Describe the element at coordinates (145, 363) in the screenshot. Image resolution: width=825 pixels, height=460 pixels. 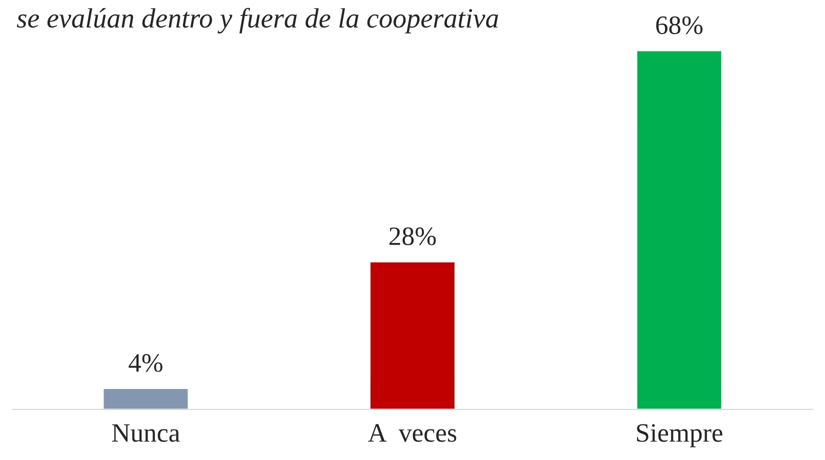
I see `data-label: 4%` at that location.